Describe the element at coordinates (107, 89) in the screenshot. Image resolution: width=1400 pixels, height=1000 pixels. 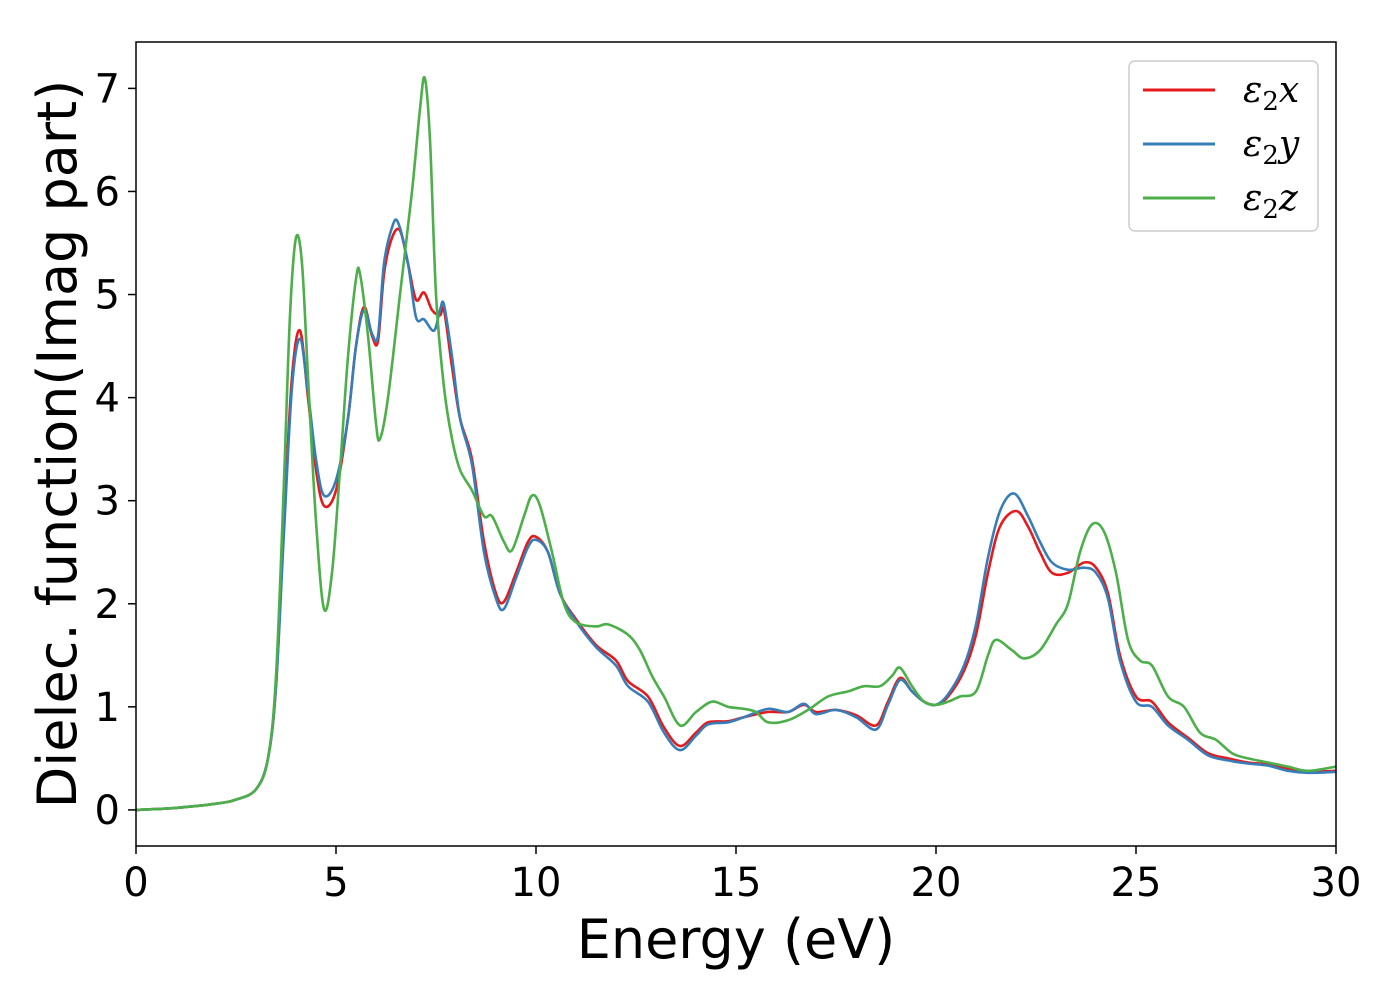
I see `y-tick-label: 7` at that location.